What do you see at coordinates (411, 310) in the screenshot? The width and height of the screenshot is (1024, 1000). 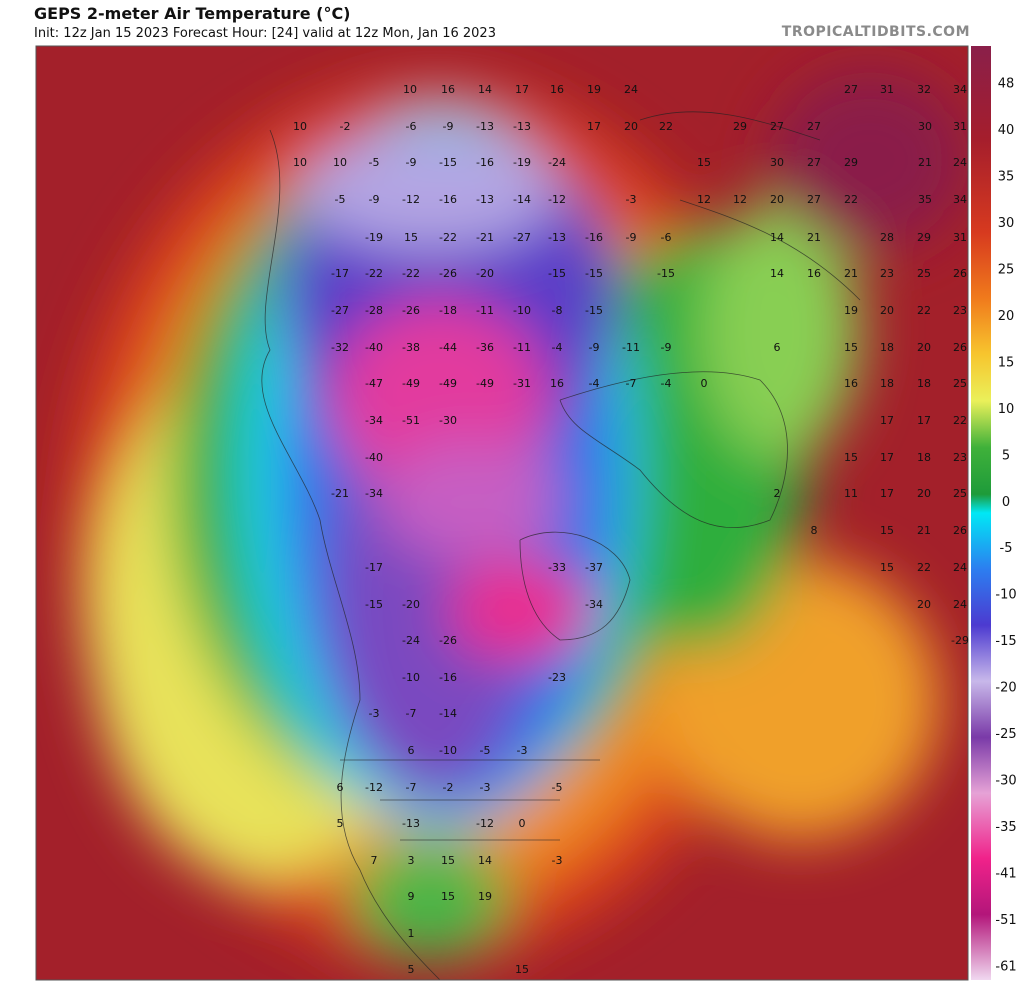 I see `temperature-label: -26` at bounding box center [411, 310].